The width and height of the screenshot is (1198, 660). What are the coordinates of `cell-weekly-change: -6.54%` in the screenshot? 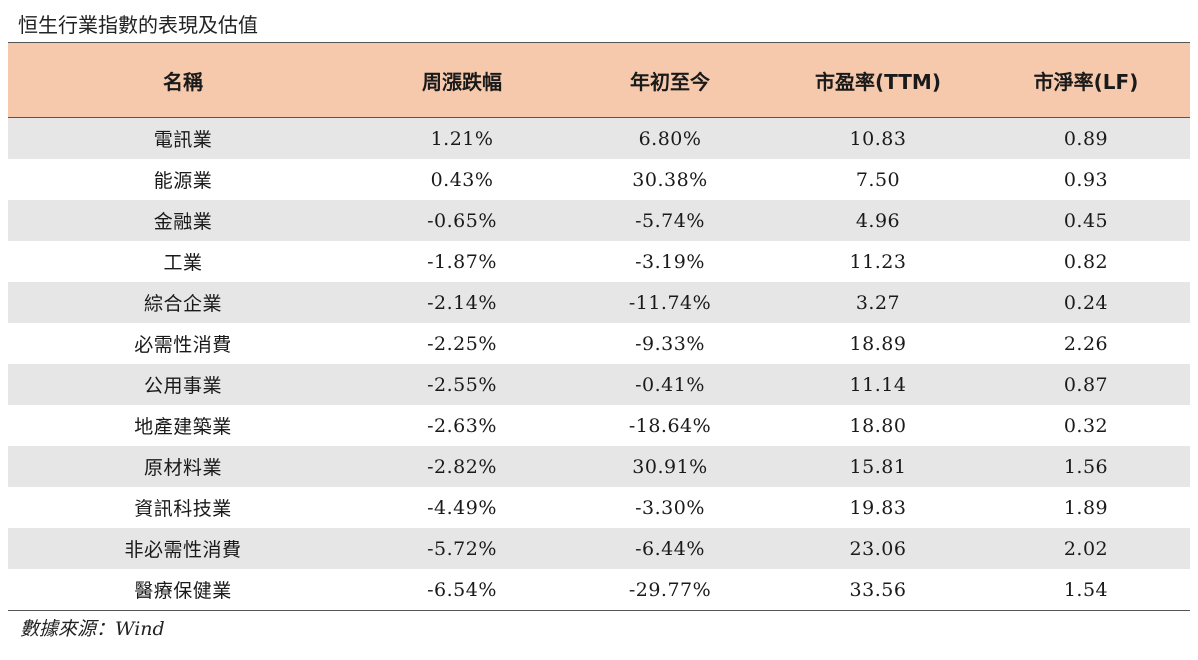 It's located at (462, 589).